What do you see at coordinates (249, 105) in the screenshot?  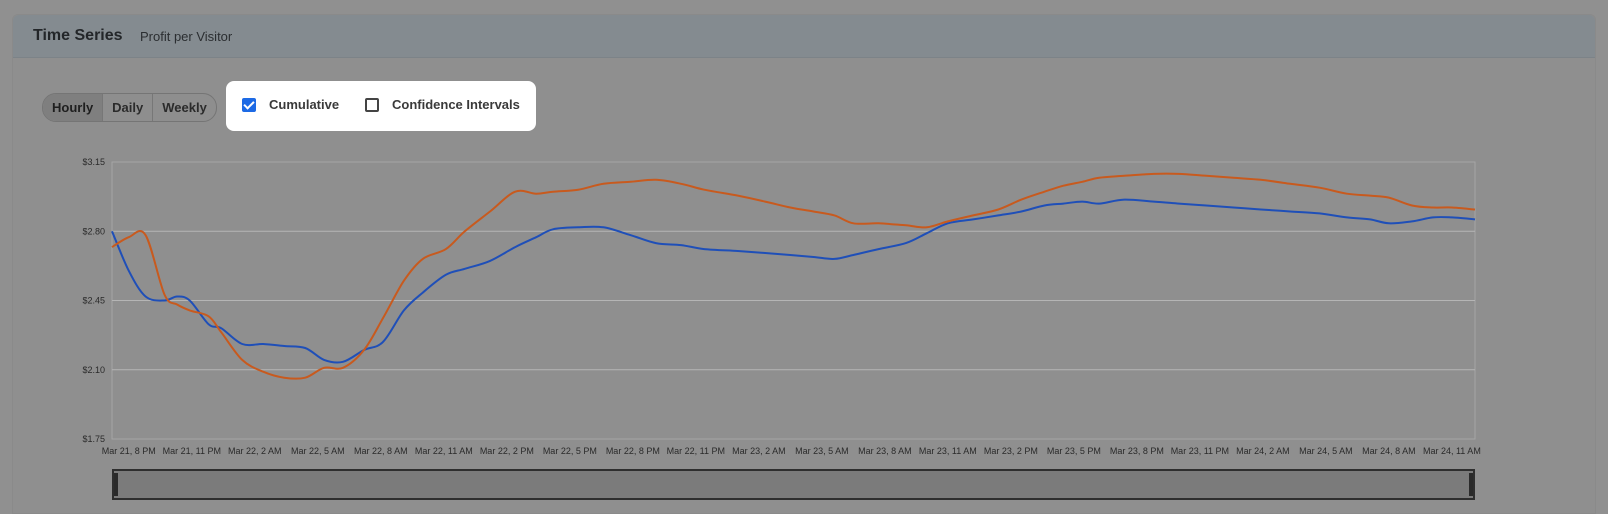 I see `cumulative-checkbox` at bounding box center [249, 105].